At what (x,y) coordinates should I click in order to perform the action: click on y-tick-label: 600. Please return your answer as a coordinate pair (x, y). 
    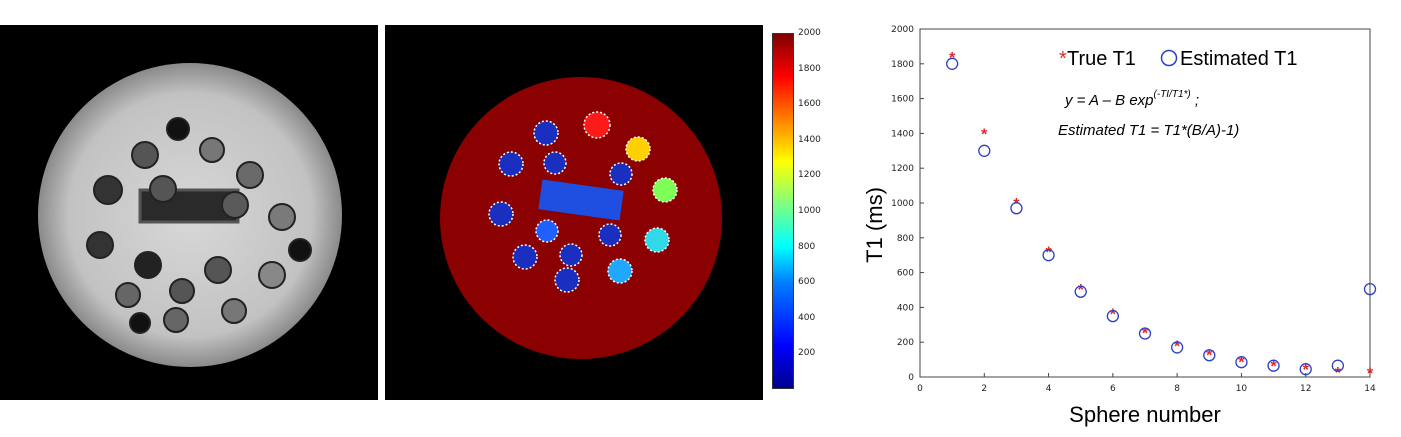
    Looking at the image, I should click on (905, 274).